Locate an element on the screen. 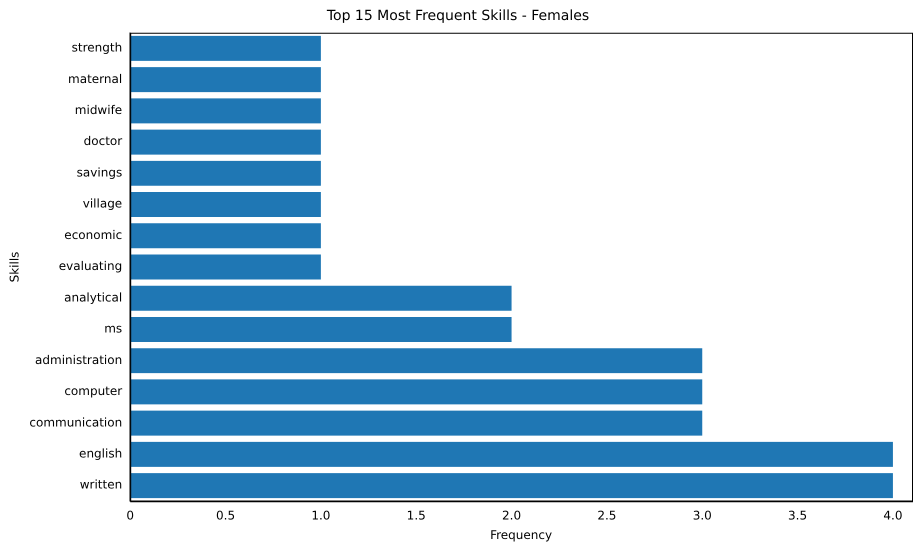  x-tick-label: 2.0 is located at coordinates (512, 515).